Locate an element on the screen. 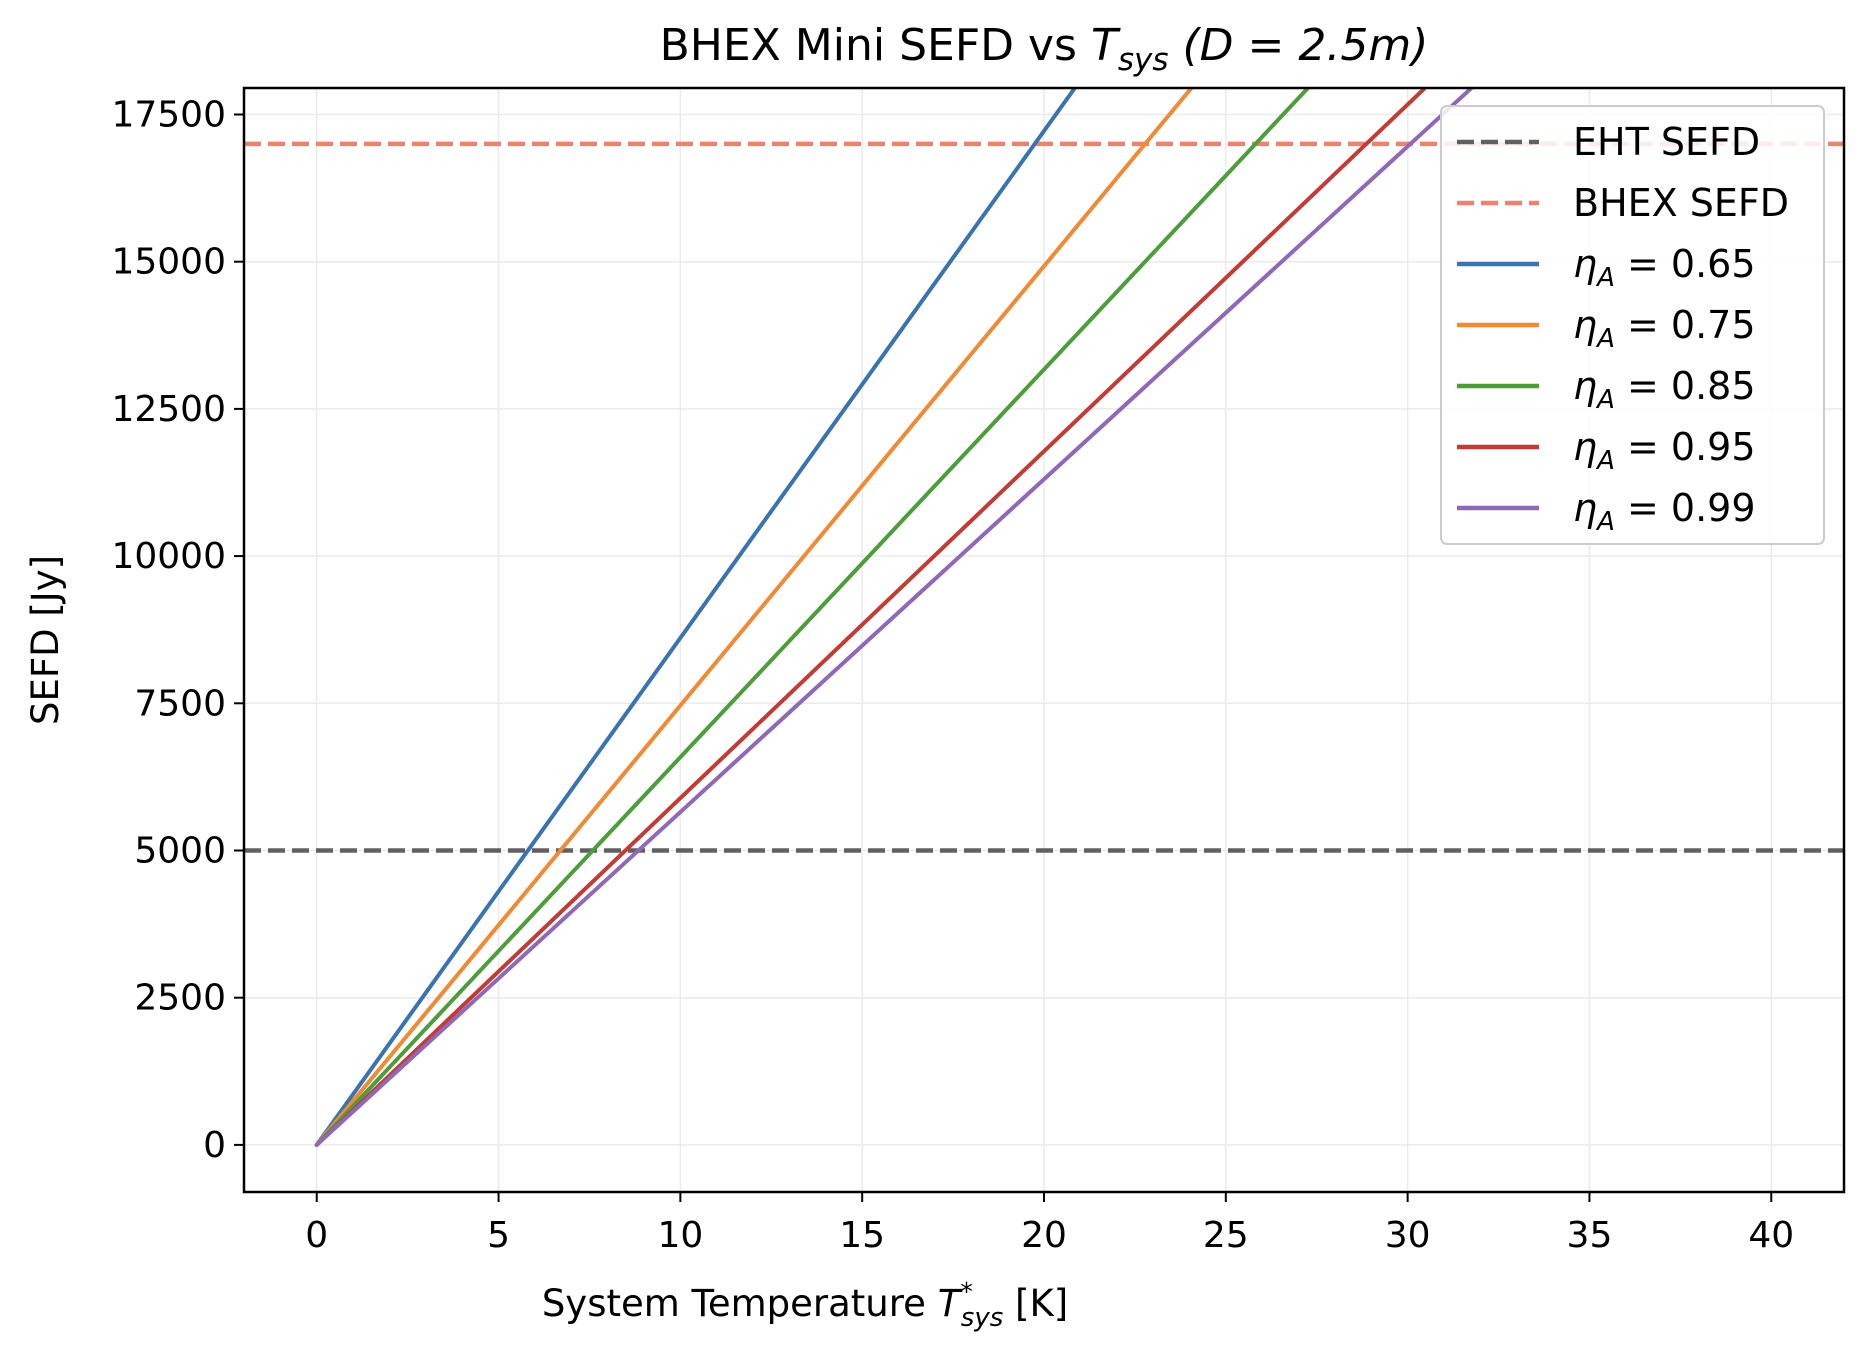  x-tick-label: 40 is located at coordinates (1771, 1235).